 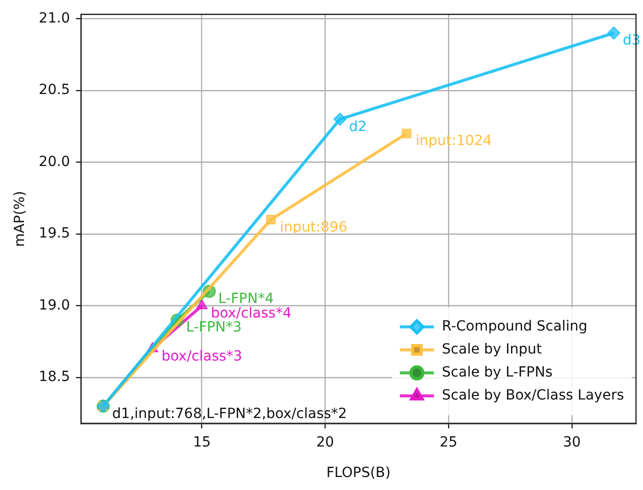 I want to click on x-axis-title: FLOPS(B), so click(x=358, y=473).